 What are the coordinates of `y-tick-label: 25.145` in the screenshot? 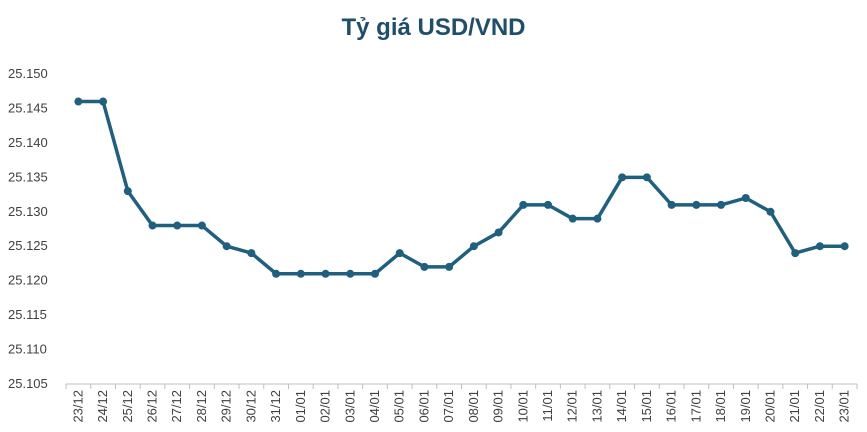 It's located at (28, 107).